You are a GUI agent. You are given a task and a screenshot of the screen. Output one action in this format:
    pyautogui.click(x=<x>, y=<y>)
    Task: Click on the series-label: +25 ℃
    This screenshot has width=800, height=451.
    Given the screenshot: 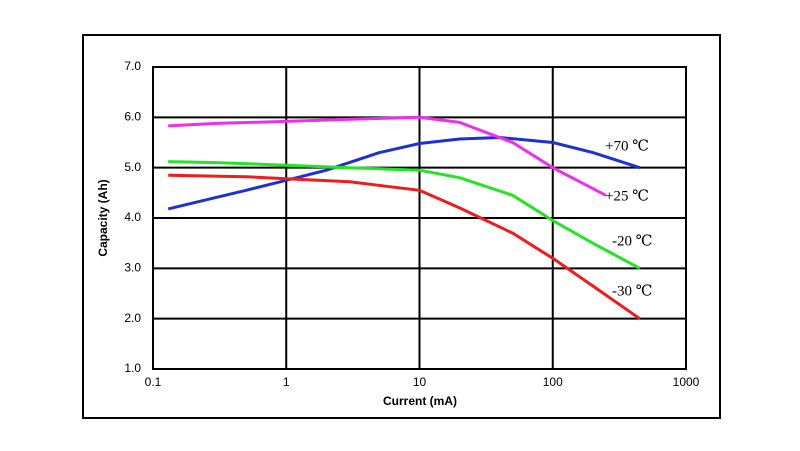 What is the action you would take?
    pyautogui.click(x=627, y=196)
    